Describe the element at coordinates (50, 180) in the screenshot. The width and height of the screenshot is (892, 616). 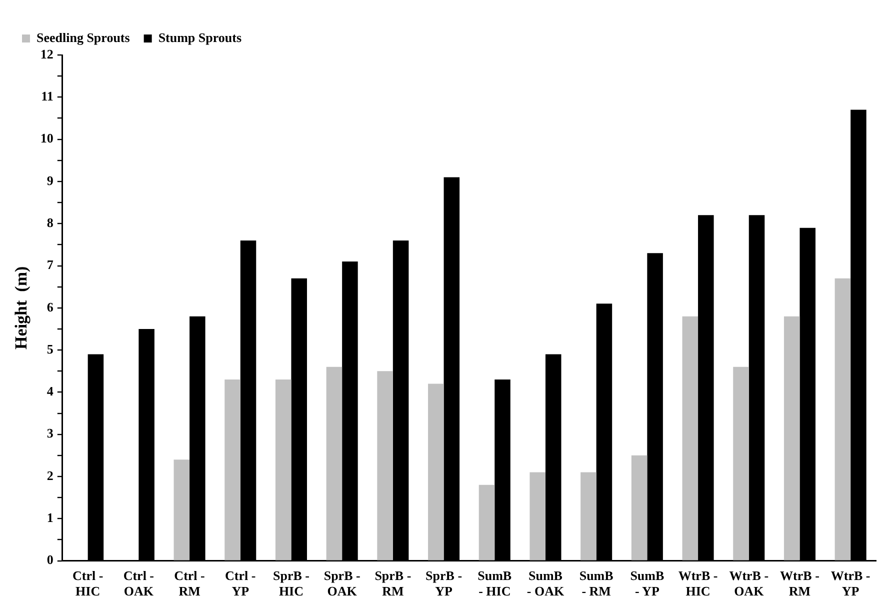
I see `y-tick-label: 9` at that location.